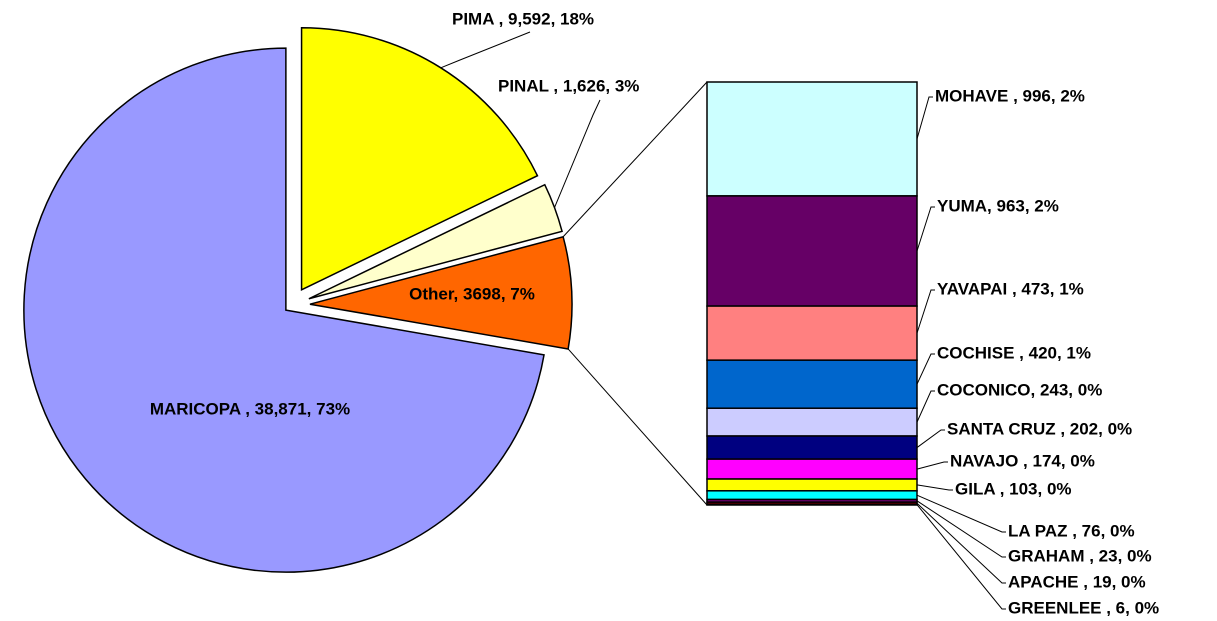 This screenshot has height=621, width=1217. I want to click on data-label: LA PAZ , 76, 0%, so click(1071, 530).